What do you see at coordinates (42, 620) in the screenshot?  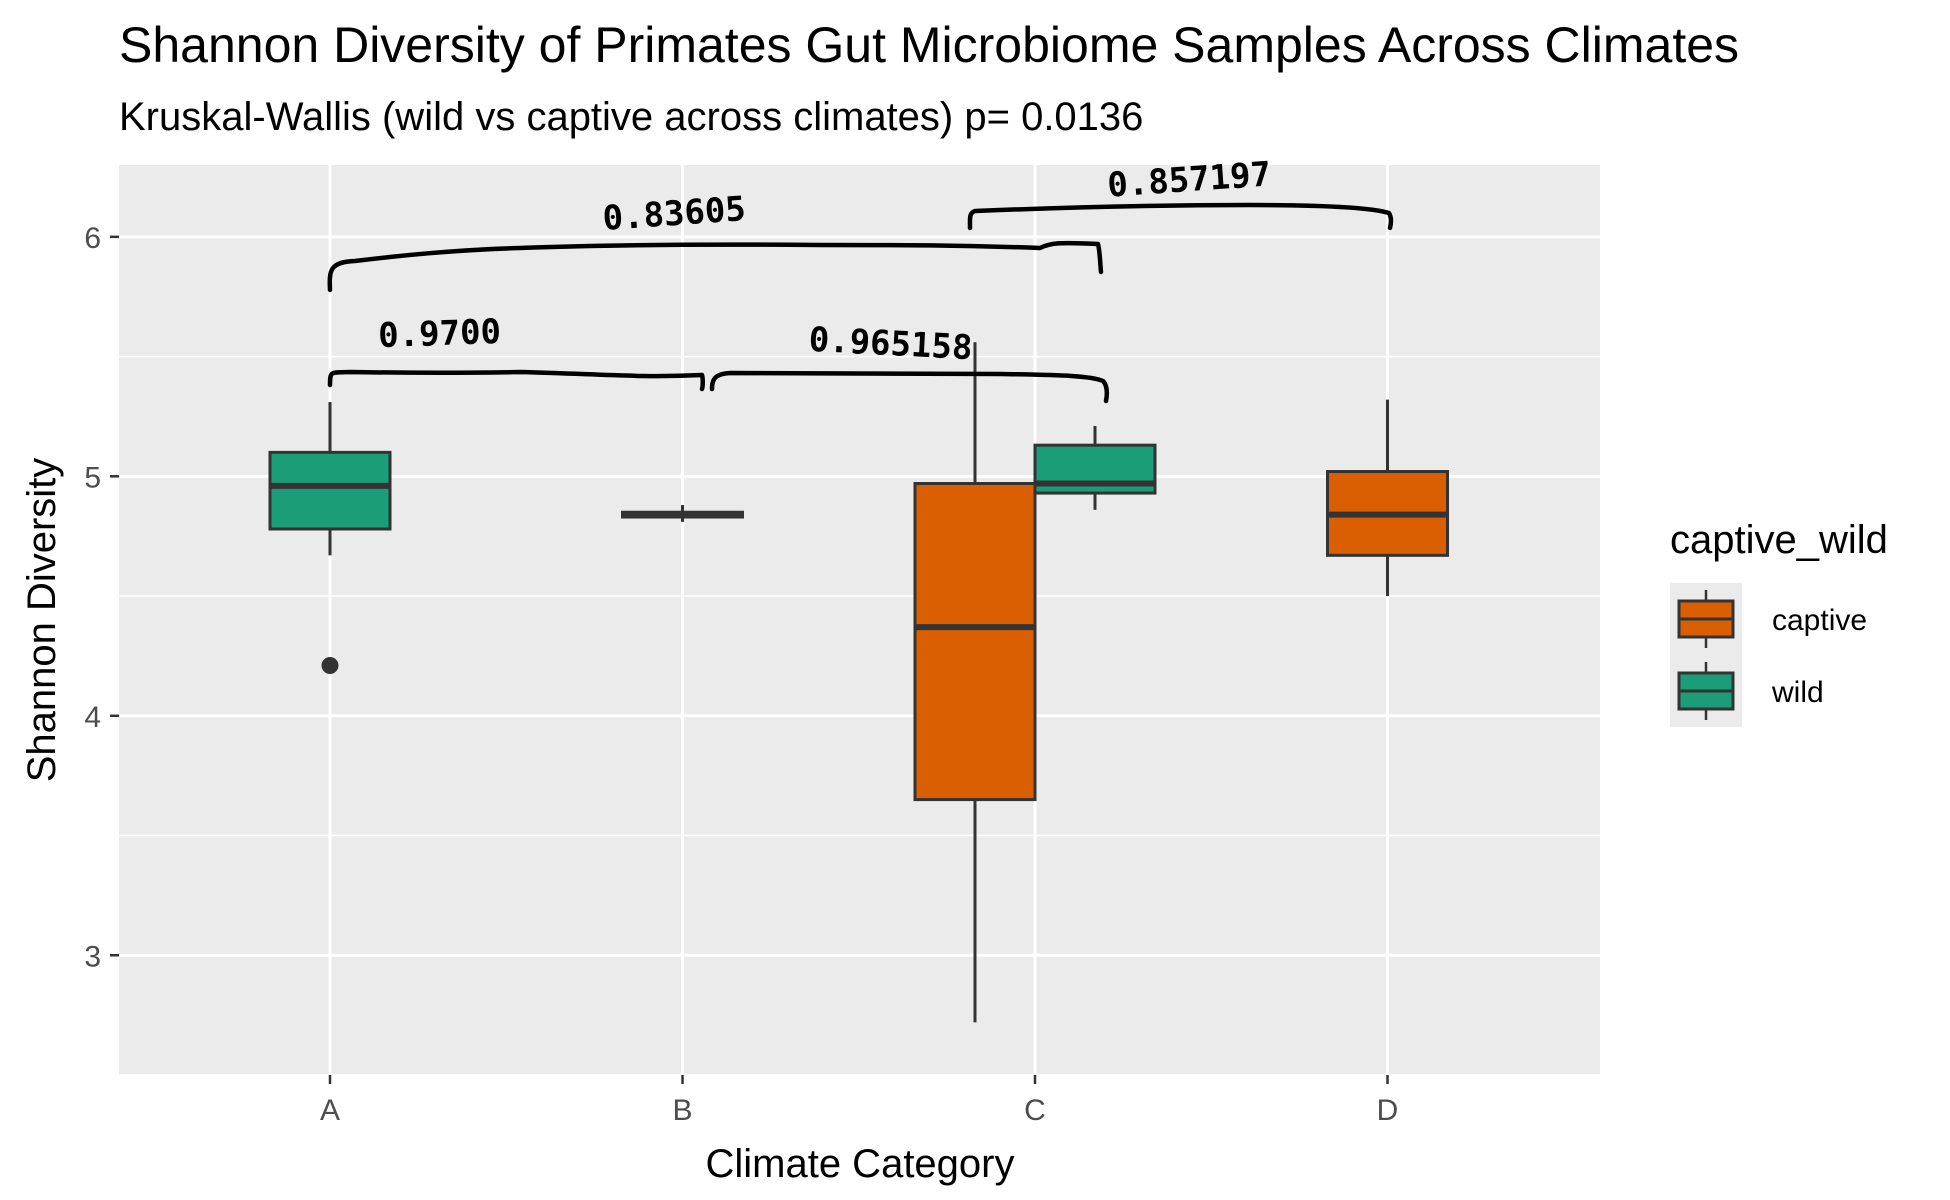 I see `y-axis-title: Shannon Diversity` at bounding box center [42, 620].